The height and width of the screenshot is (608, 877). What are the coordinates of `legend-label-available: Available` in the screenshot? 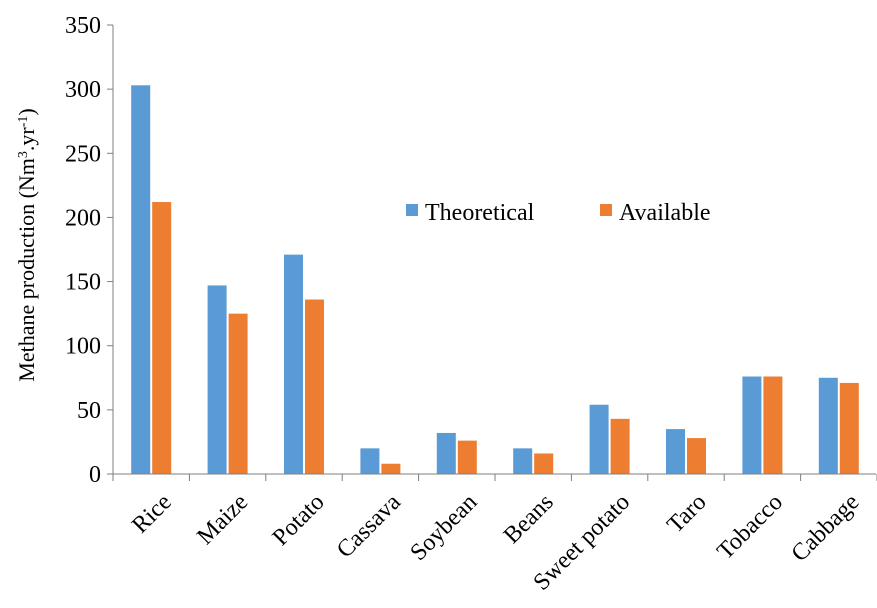 It's located at (665, 213).